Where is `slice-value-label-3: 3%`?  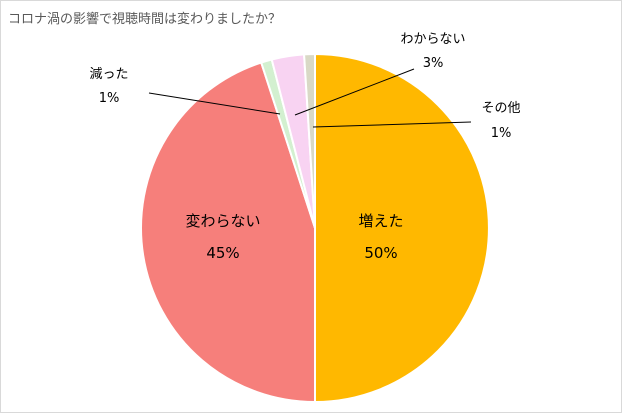
slice-value-label-3: 3% is located at coordinates (433, 63).